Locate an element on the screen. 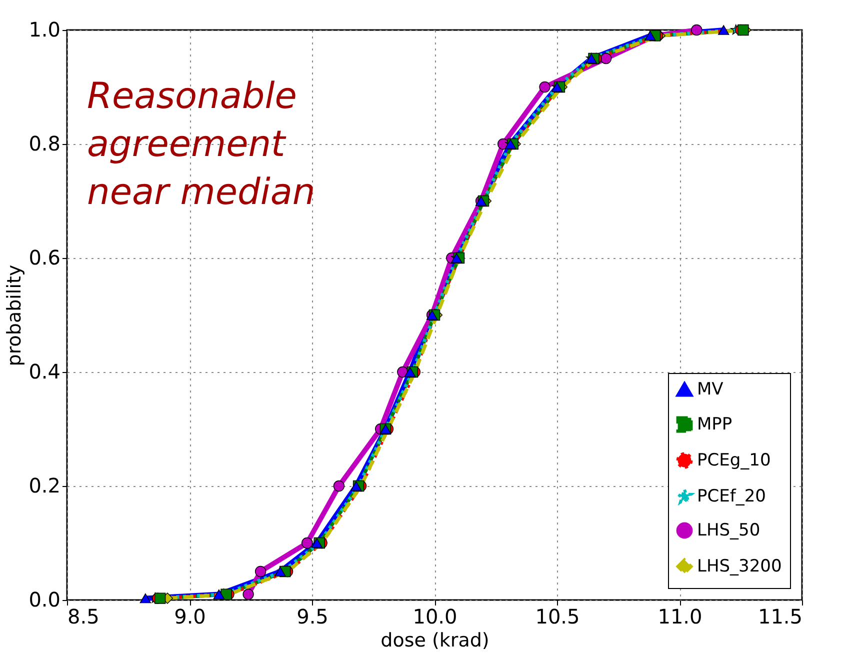 This screenshot has height=659, width=858. x-tick-label: 9.5 is located at coordinates (312, 616).